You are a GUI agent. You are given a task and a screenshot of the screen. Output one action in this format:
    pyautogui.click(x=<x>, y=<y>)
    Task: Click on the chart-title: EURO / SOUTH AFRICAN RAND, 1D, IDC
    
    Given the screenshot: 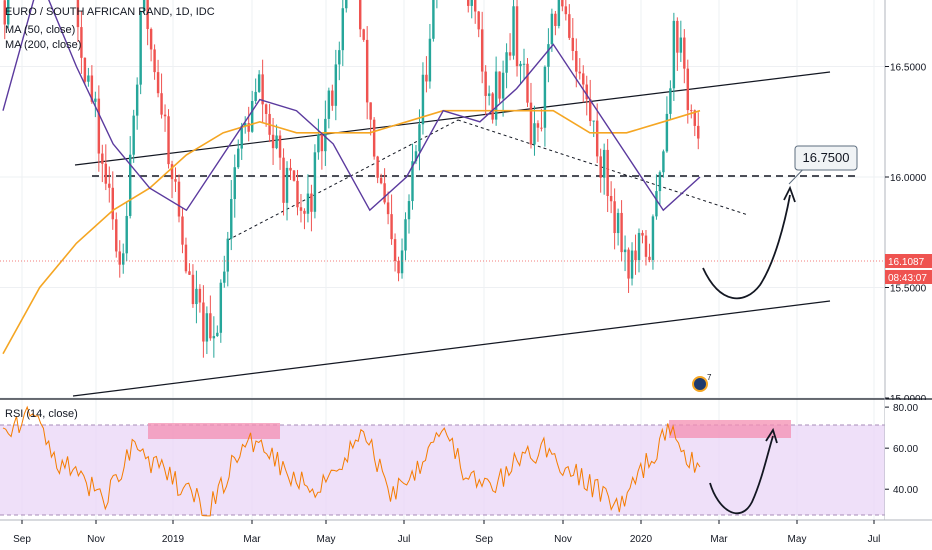 What is the action you would take?
    pyautogui.click(x=110, y=12)
    